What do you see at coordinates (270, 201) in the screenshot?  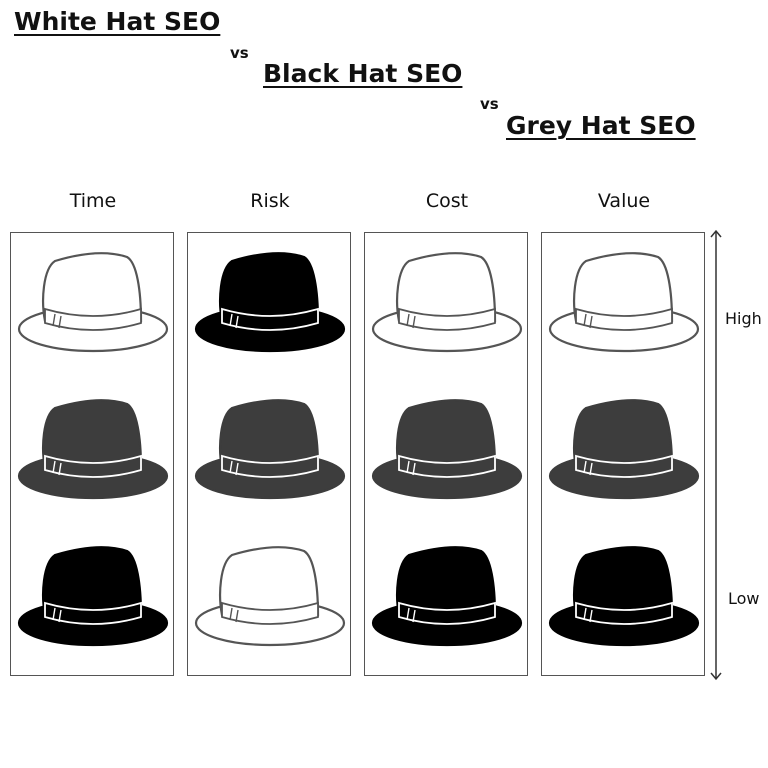 I see `column-header-risk: Risk` at bounding box center [270, 201].